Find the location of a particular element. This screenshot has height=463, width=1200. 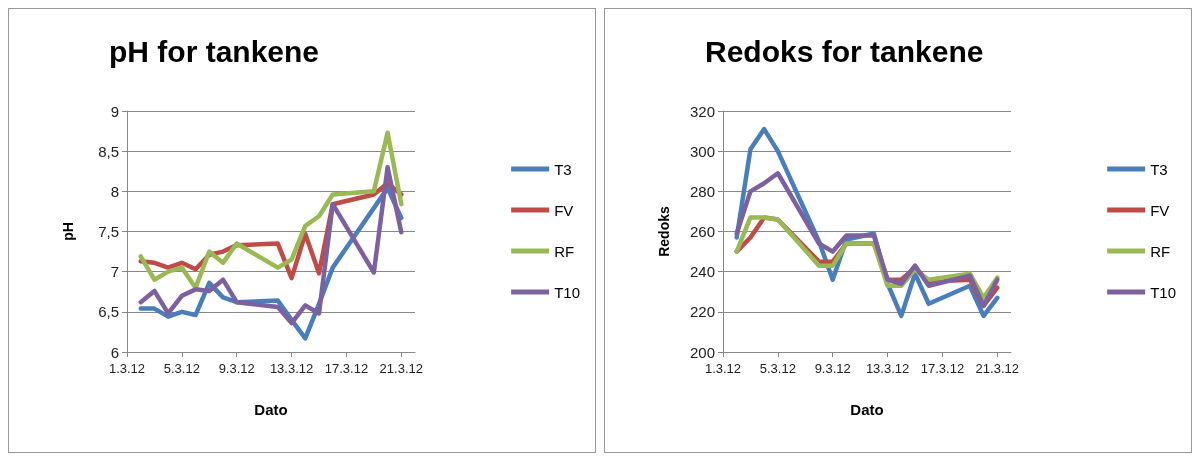

y-axis-title: pH is located at coordinates (68, 231).